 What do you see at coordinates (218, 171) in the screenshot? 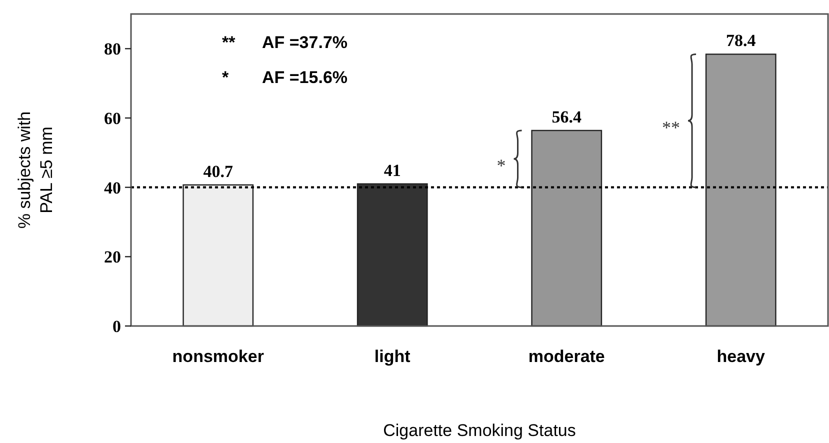
I see `data-label: 40.7` at bounding box center [218, 171].